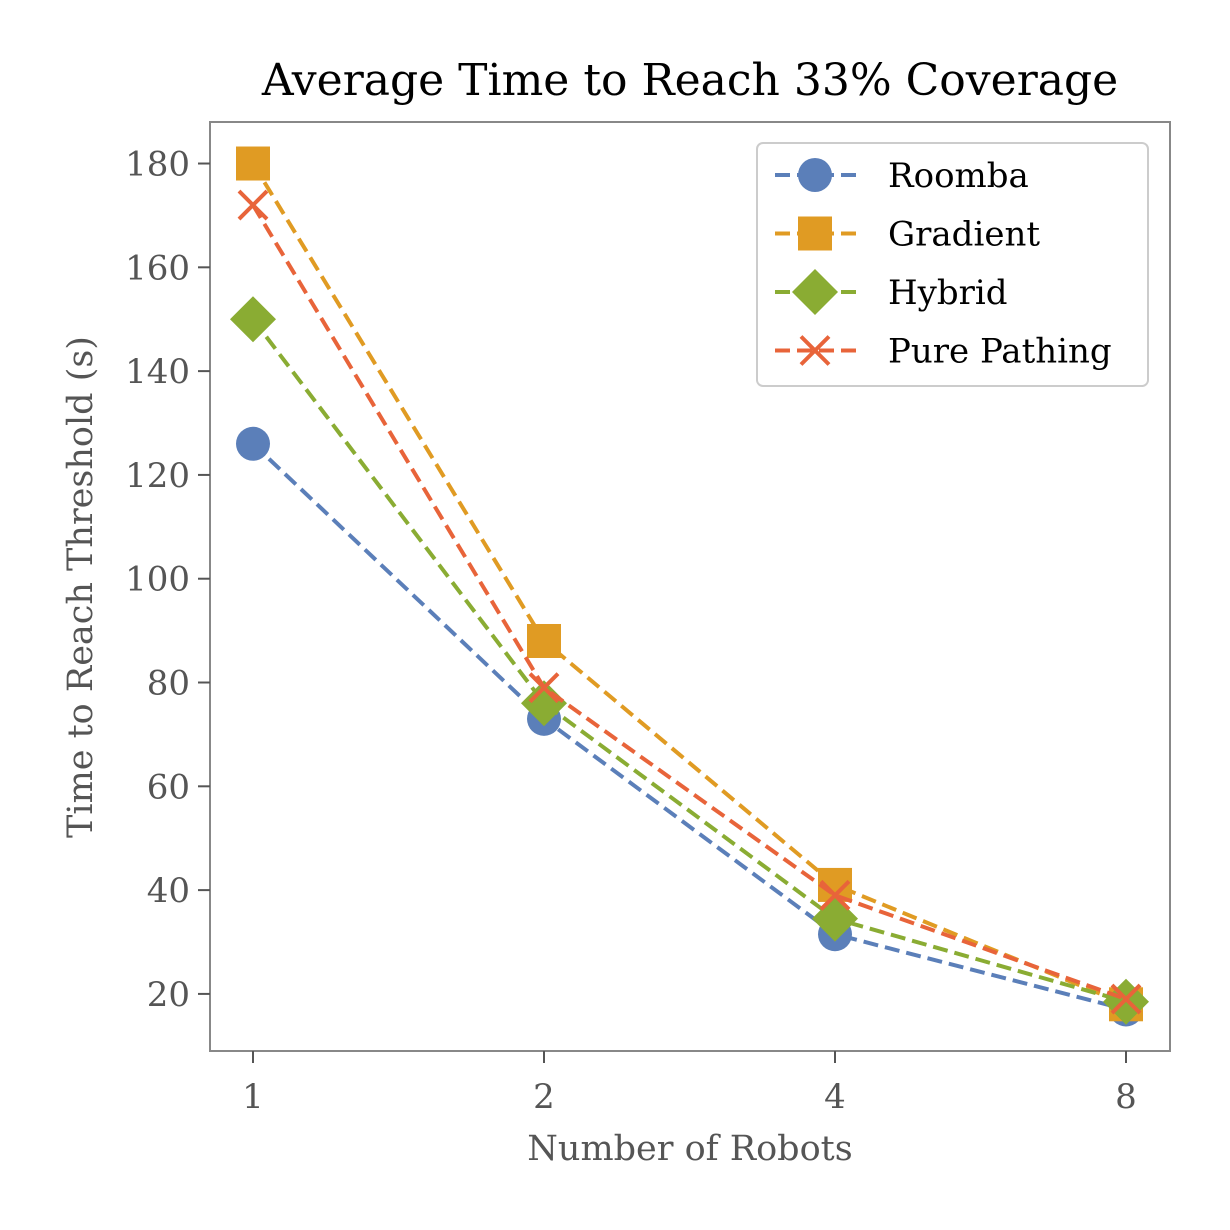 This screenshot has height=1230, width=1230. What do you see at coordinates (689, 80) in the screenshot?
I see `chart-title: Average Time to Reach 33% Coverage` at bounding box center [689, 80].